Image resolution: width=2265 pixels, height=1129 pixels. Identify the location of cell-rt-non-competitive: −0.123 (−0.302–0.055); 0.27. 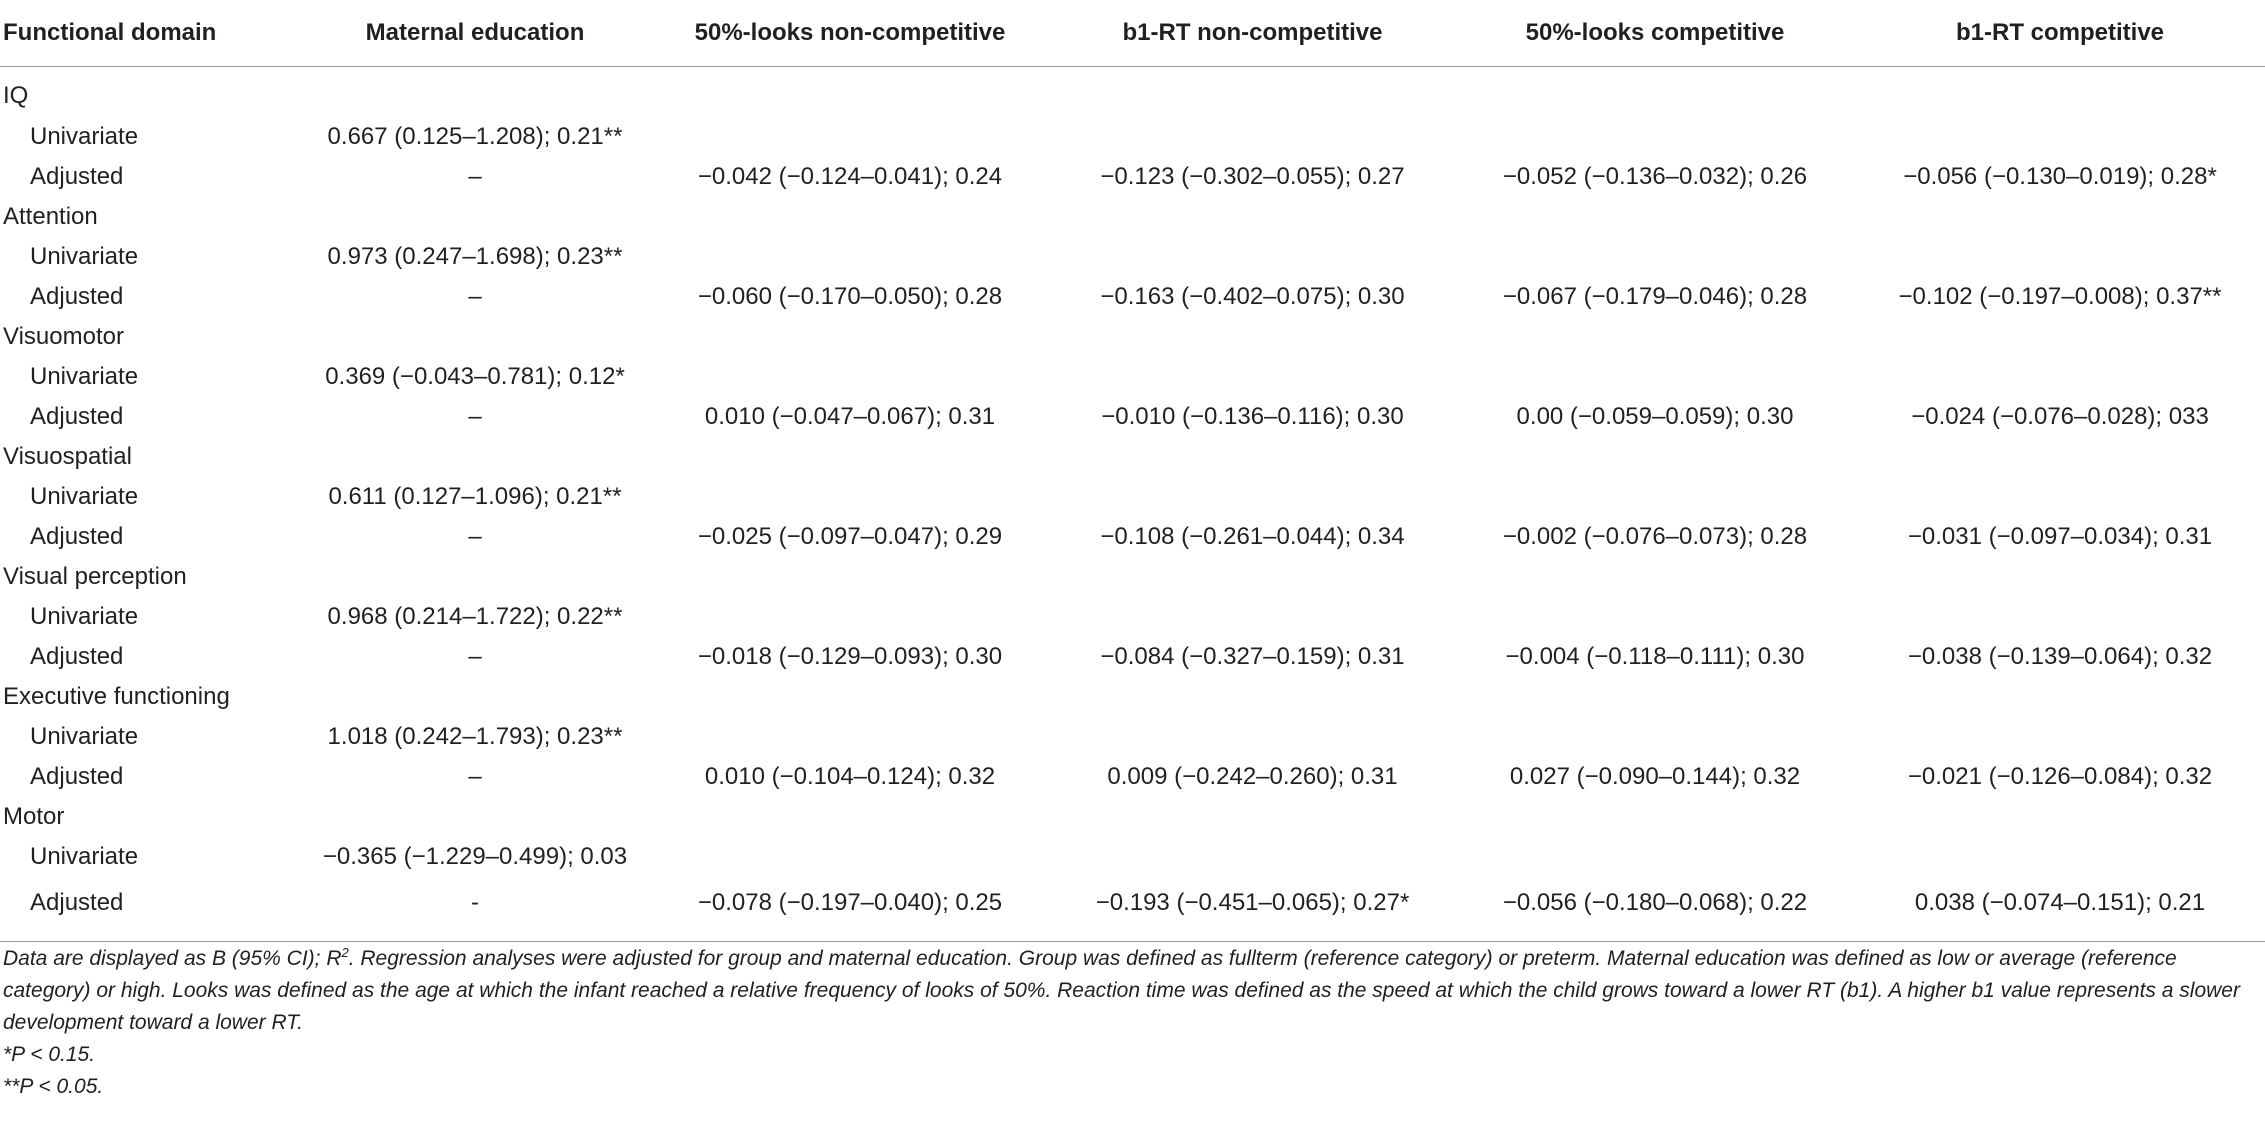
(1252, 176).